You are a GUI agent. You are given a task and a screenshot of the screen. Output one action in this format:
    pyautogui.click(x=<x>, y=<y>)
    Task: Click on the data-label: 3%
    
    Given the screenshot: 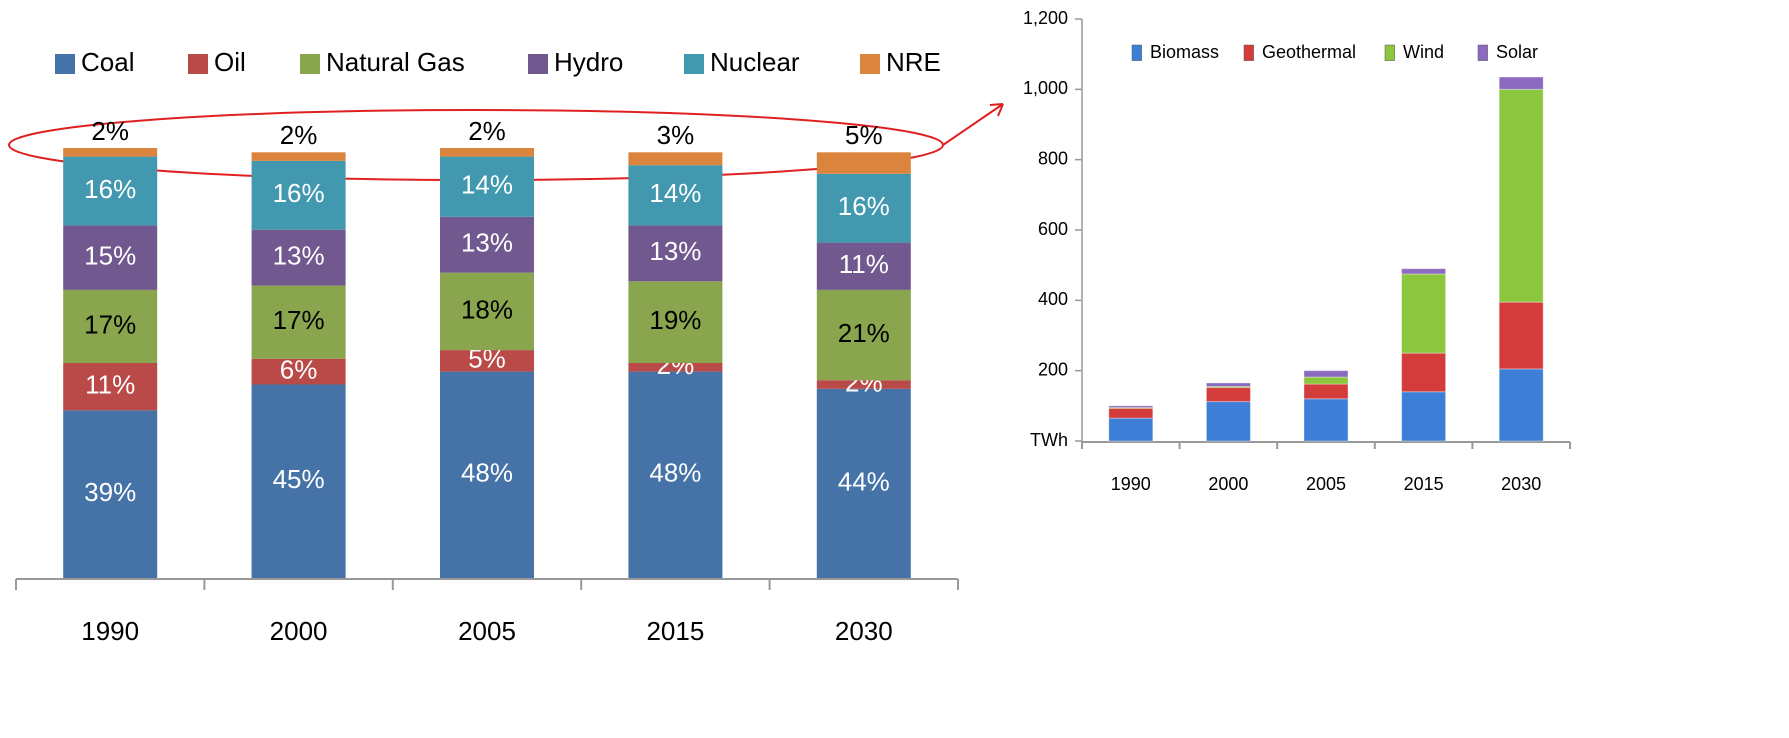 What is the action you would take?
    pyautogui.click(x=676, y=135)
    